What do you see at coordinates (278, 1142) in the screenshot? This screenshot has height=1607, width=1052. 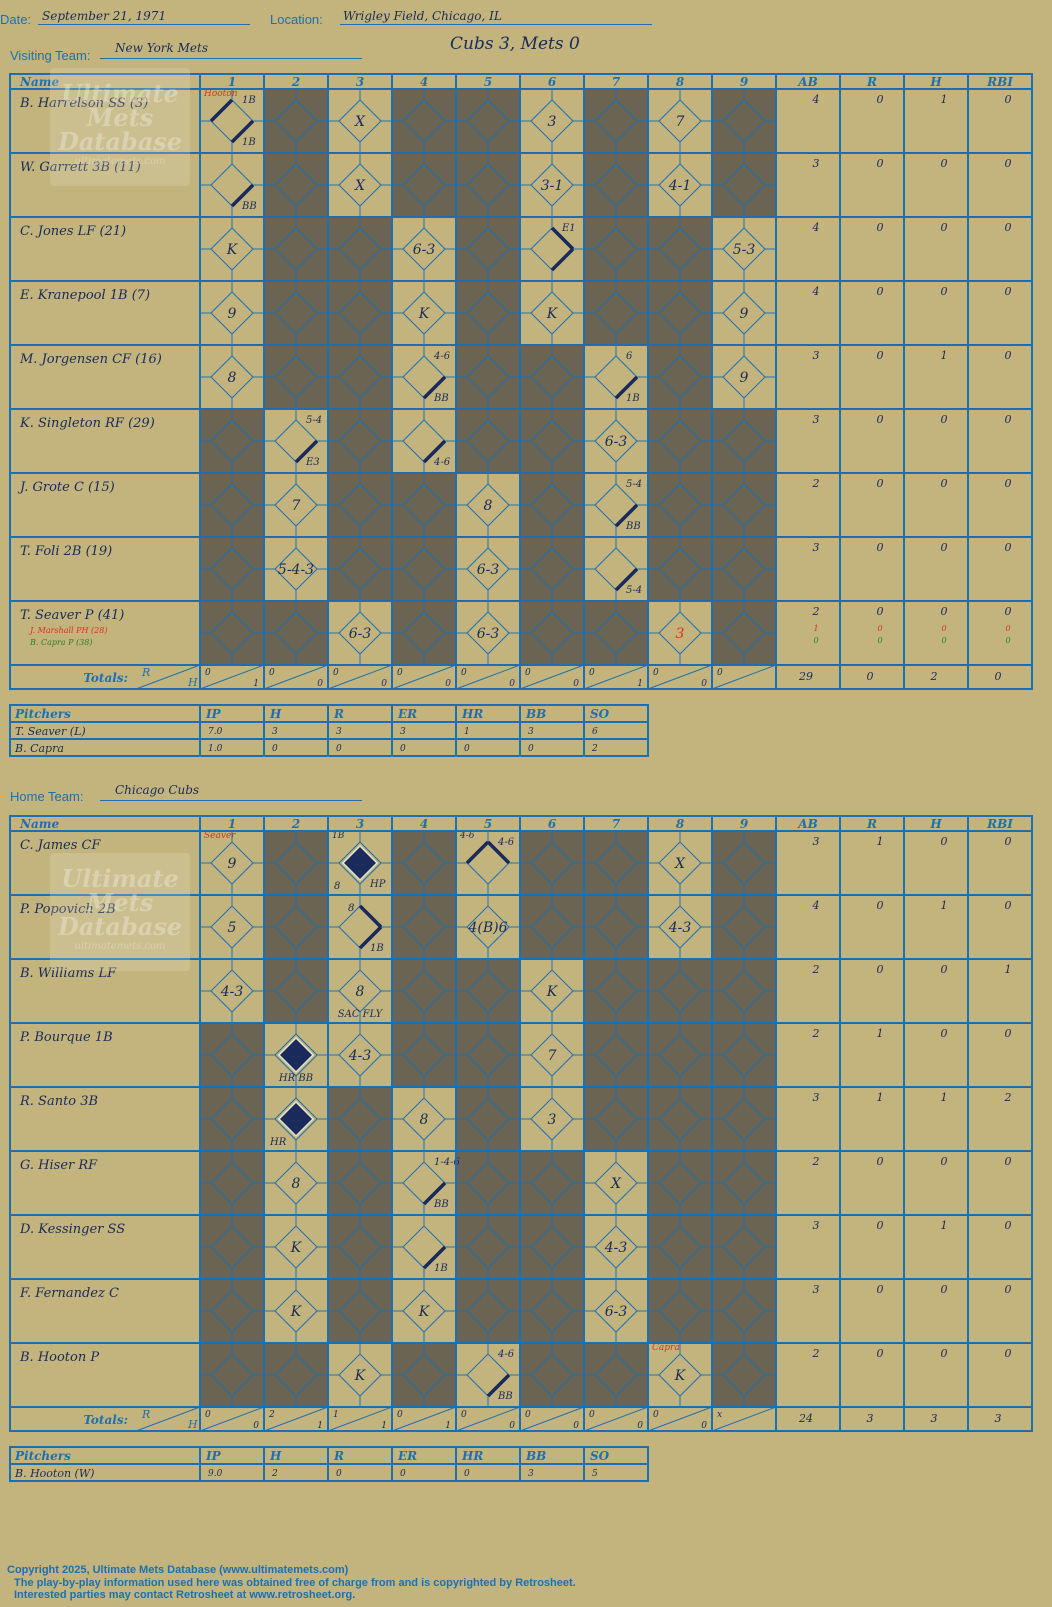 I see `home-play-4-2: HR` at bounding box center [278, 1142].